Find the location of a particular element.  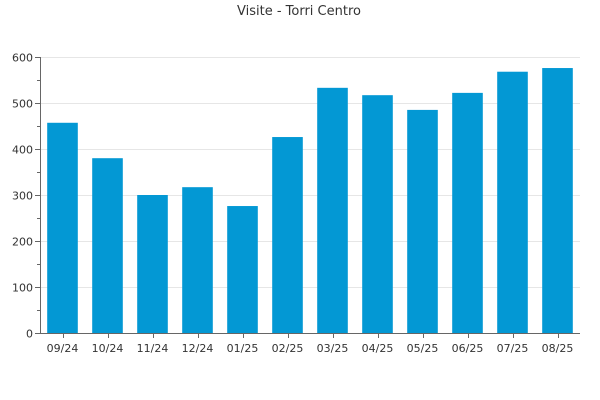

x-tick-label: 03/25 is located at coordinates (333, 348).